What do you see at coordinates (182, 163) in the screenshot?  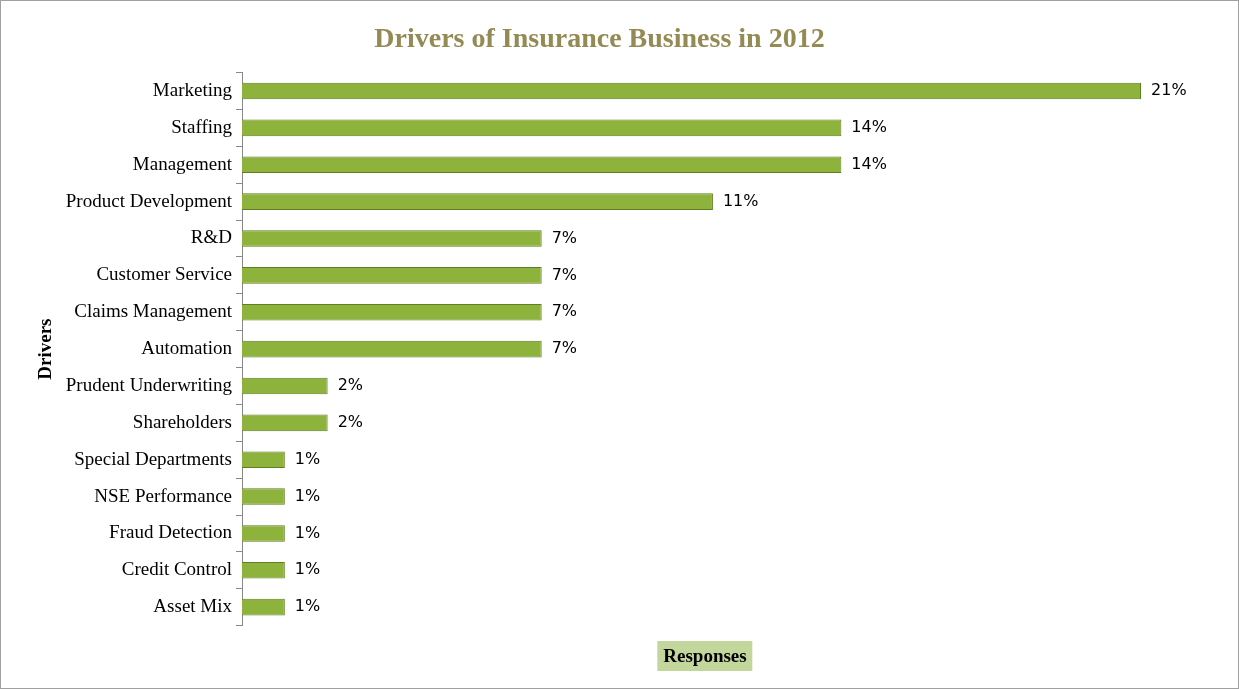 I see `y-tick-label: Management` at bounding box center [182, 163].